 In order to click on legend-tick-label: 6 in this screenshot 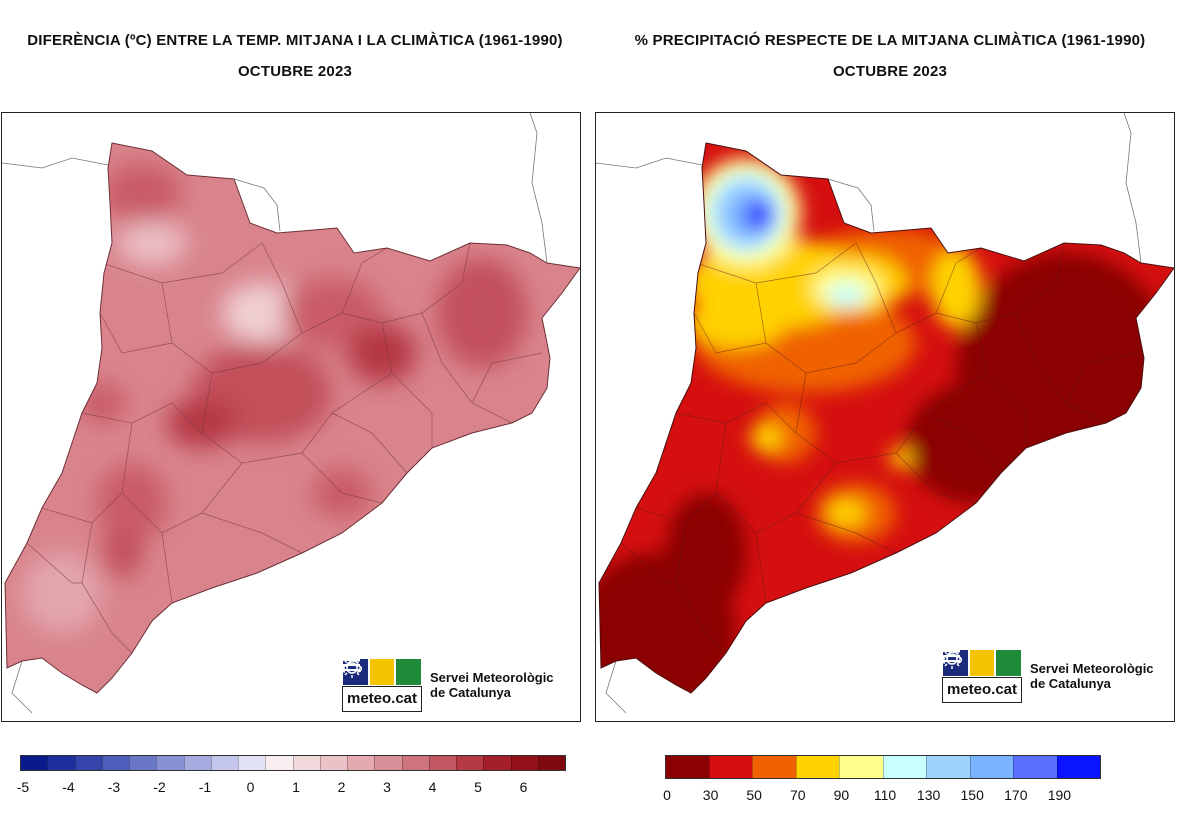, I will do `click(523, 787)`.